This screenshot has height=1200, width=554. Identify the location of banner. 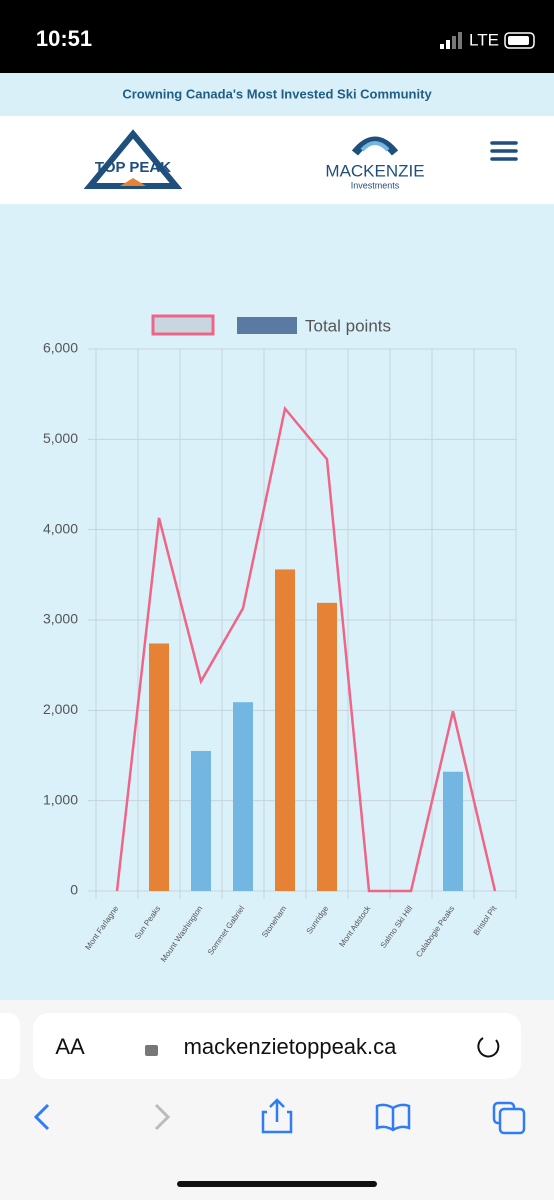
(277, 94).